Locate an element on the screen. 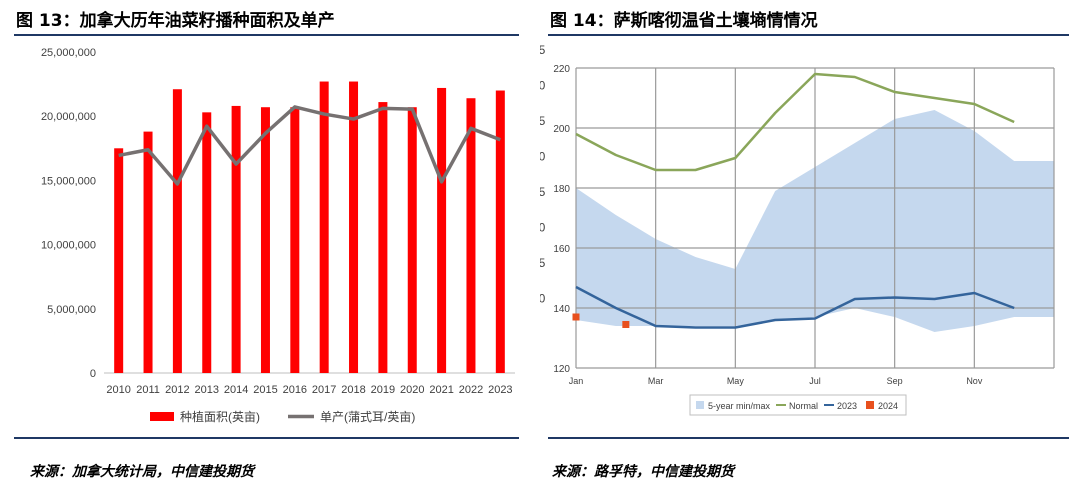 The height and width of the screenshot is (495, 1080). overlay-axis-tick: 45 is located at coordinates (543, 50).